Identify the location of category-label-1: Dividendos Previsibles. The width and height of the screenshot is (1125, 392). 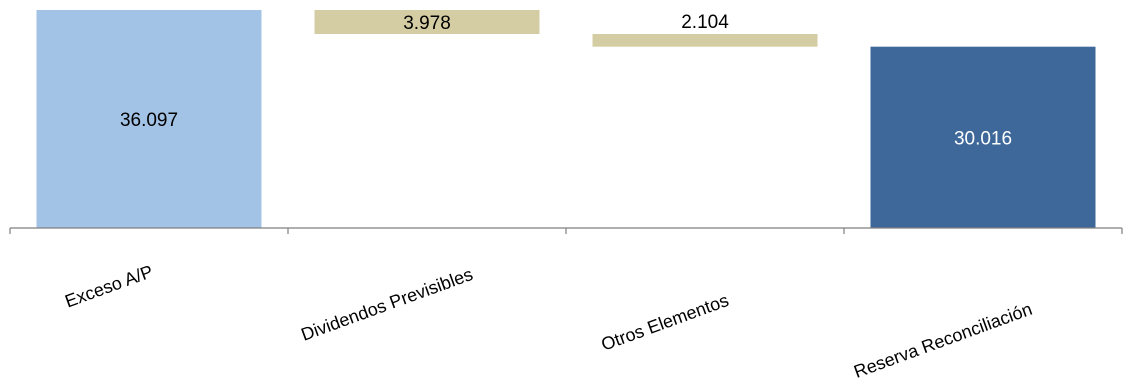
(386, 304).